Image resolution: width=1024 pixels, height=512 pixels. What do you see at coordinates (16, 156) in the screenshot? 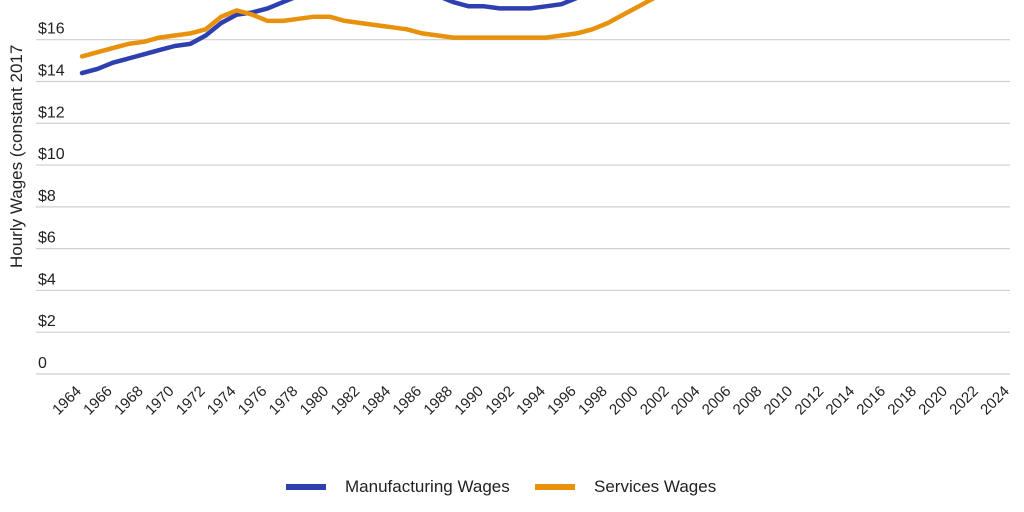
I see `y-axis-label: Hourly Wages (constant 2017` at bounding box center [16, 156].